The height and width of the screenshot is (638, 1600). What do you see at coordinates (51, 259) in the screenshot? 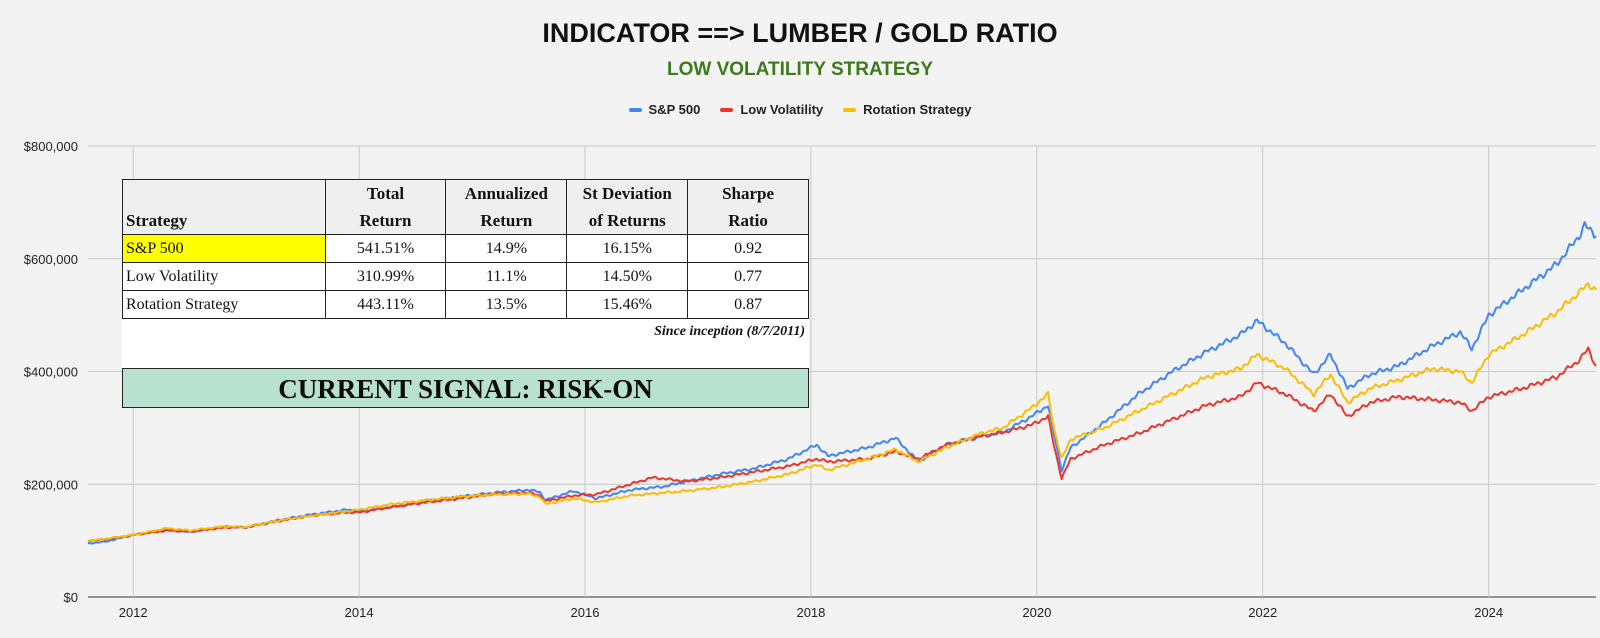
I see `y-tick-label: $600,000` at bounding box center [51, 259].